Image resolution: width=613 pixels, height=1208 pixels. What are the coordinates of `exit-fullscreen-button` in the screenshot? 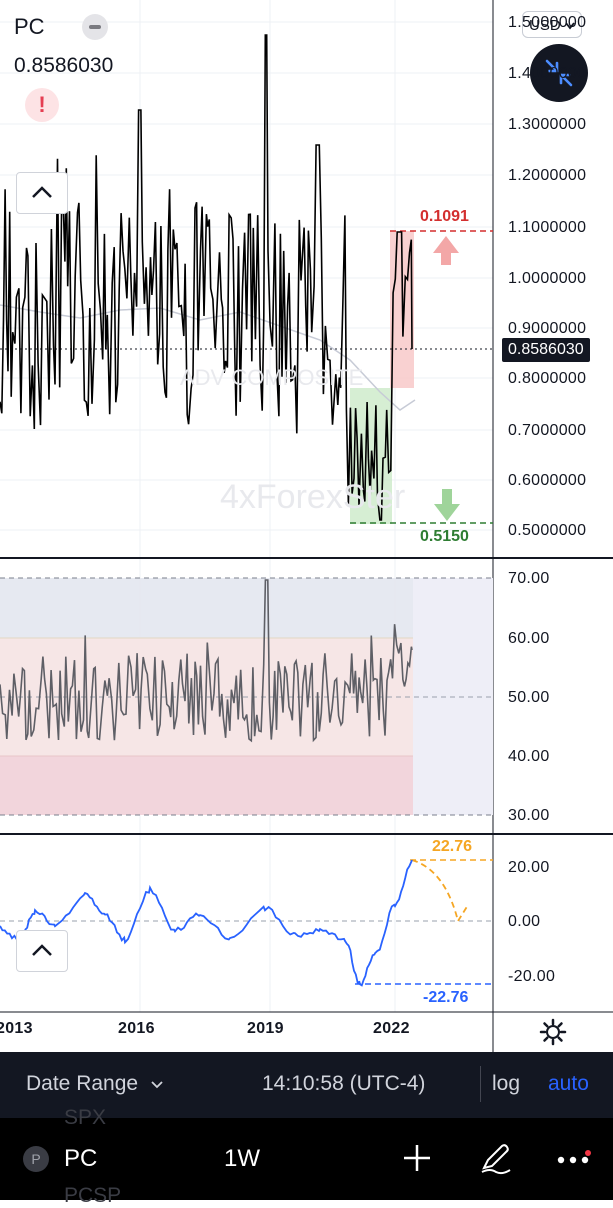 It's located at (559, 73).